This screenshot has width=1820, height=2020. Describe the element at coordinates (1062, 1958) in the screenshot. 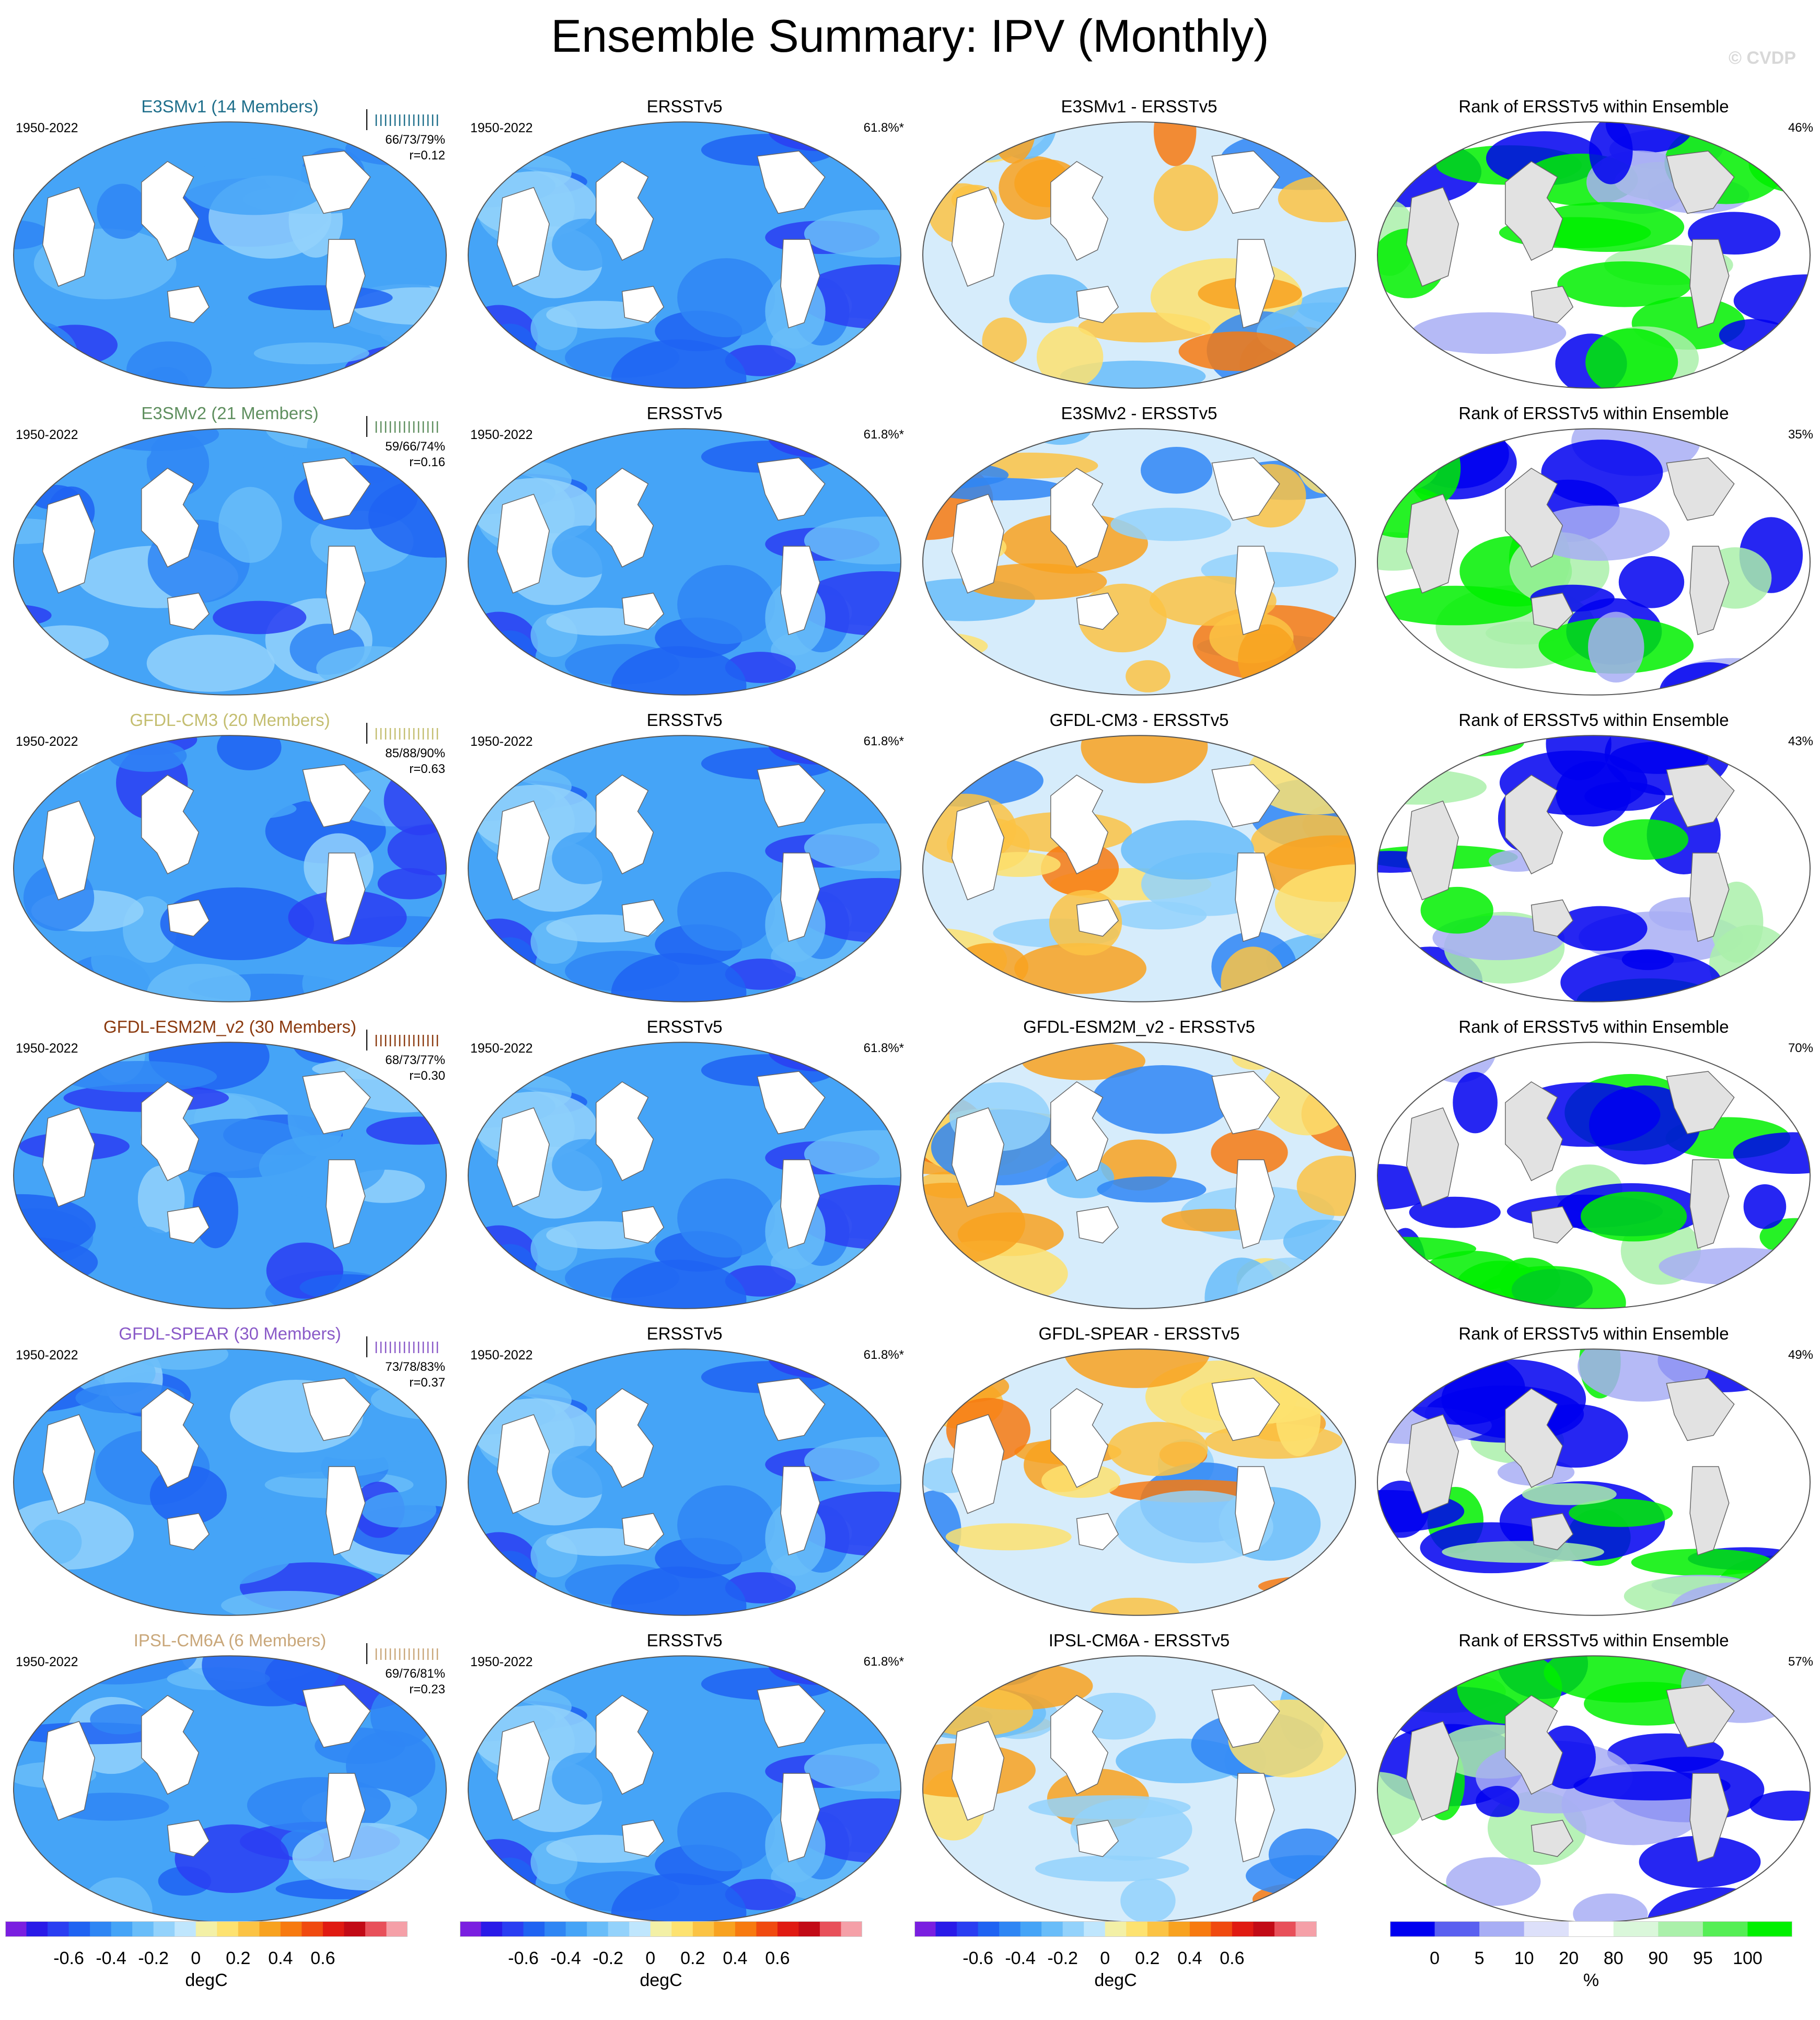

I see `colorbar-tick-label: -0.2` at that location.